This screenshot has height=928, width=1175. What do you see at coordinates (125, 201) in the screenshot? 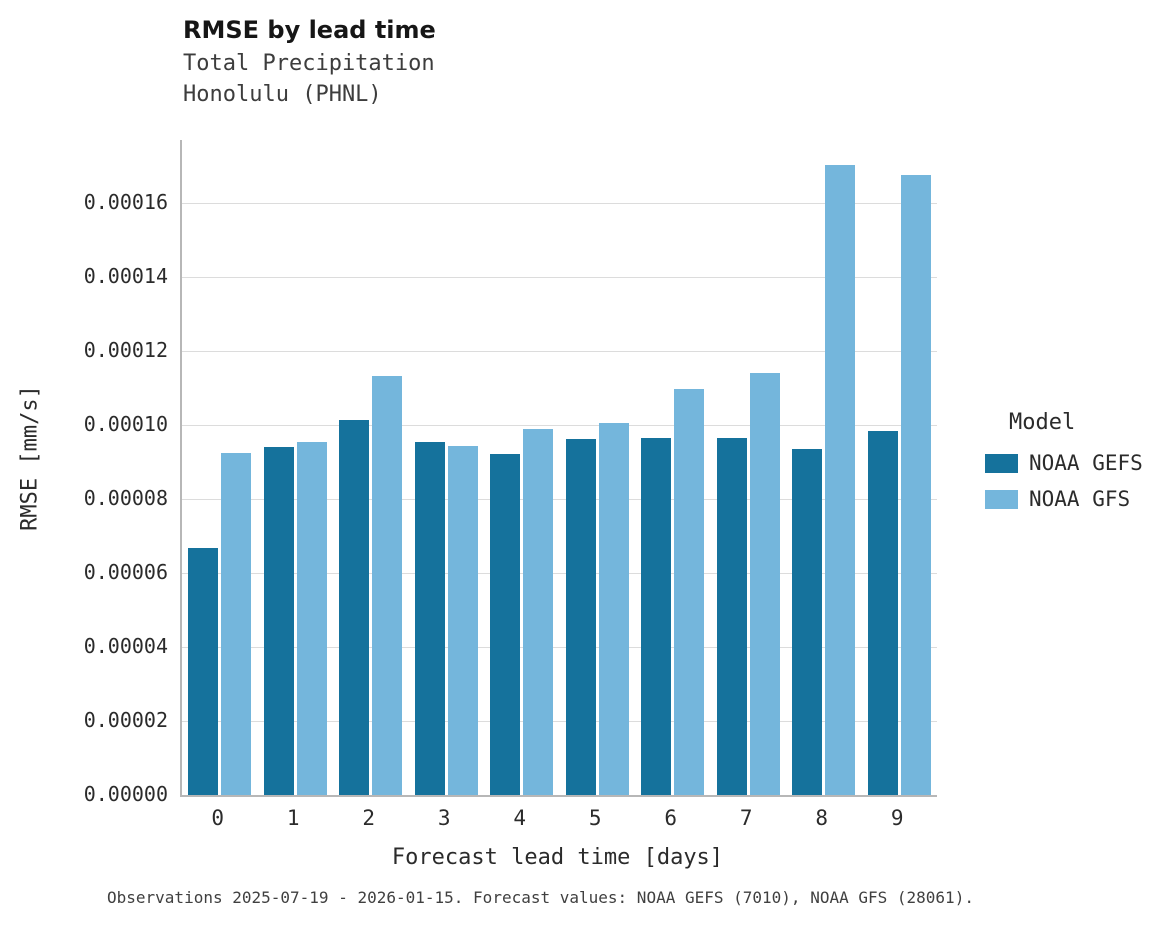
I see `y-tick-label: 0.00016` at bounding box center [125, 201].